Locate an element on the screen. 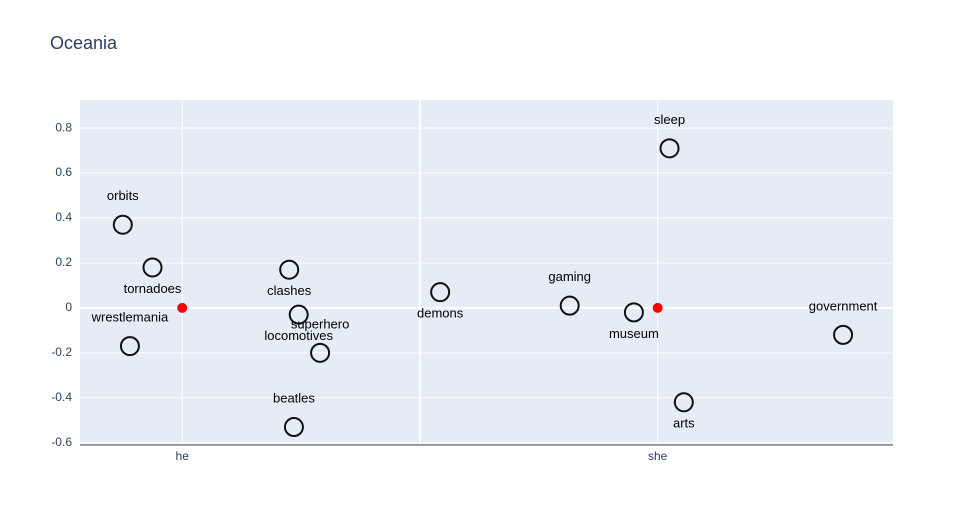 The width and height of the screenshot is (972, 530). chart-title: Oceania is located at coordinates (84, 43).